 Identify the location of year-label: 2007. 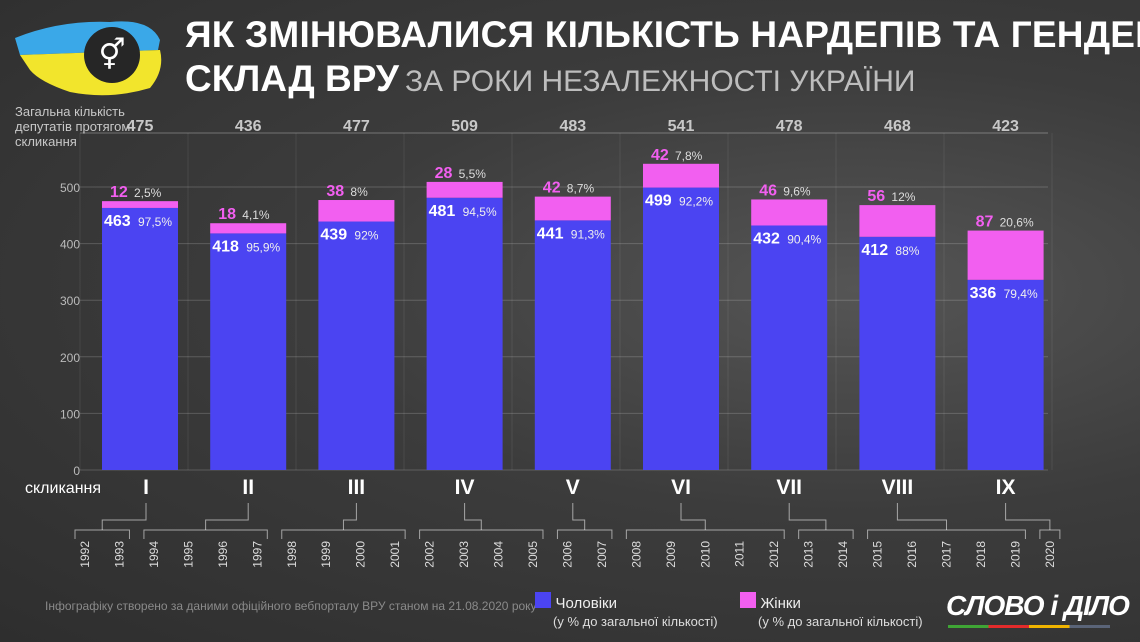
(602, 554).